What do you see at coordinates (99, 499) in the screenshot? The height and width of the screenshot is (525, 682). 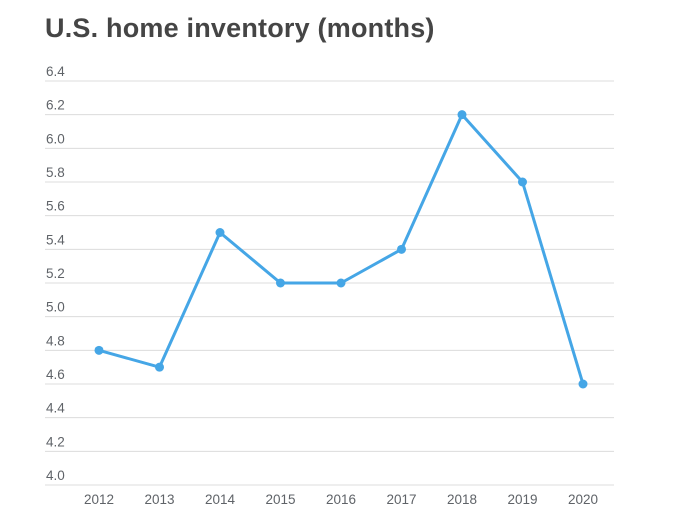 I see `x-tick-label: 2012` at bounding box center [99, 499].